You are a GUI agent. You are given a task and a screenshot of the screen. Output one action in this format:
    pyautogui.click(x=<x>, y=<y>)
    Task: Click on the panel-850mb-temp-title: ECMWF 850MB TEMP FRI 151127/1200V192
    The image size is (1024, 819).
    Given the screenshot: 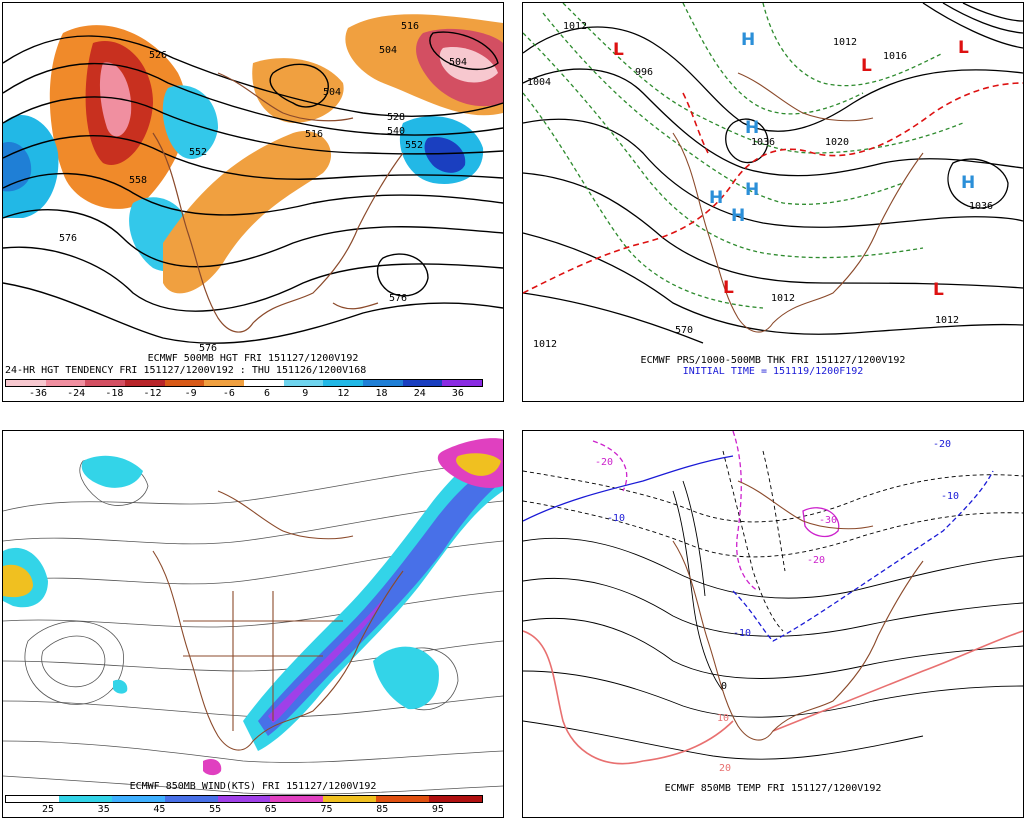 What is the action you would take?
    pyautogui.click(x=773, y=788)
    